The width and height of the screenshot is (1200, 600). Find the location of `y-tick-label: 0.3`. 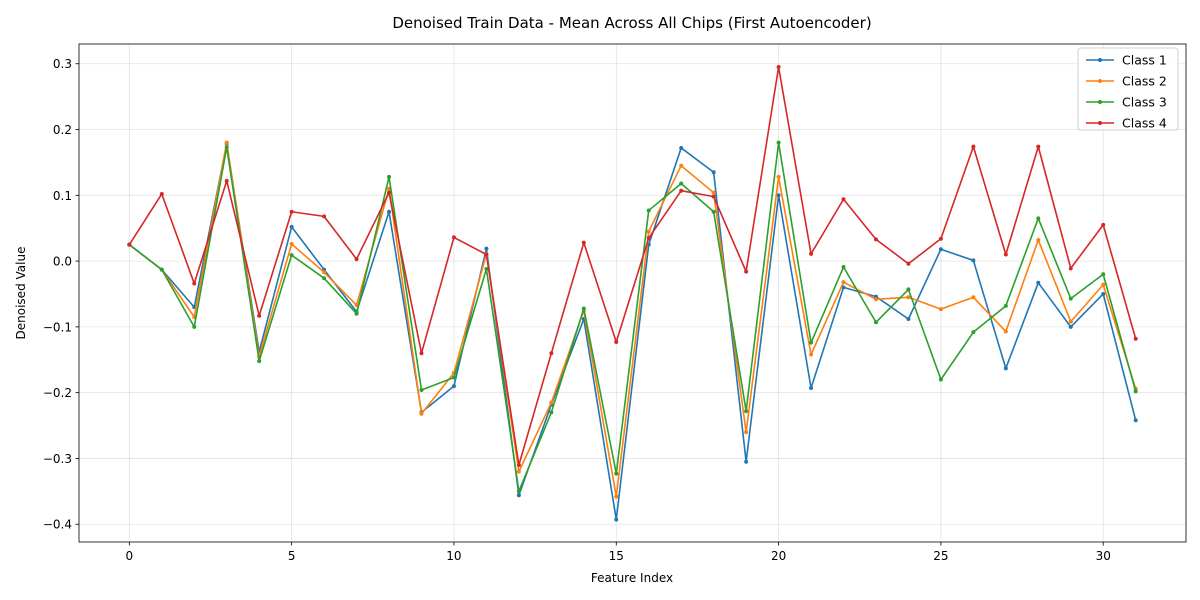

y-tick-label: 0.3 is located at coordinates (62, 64).